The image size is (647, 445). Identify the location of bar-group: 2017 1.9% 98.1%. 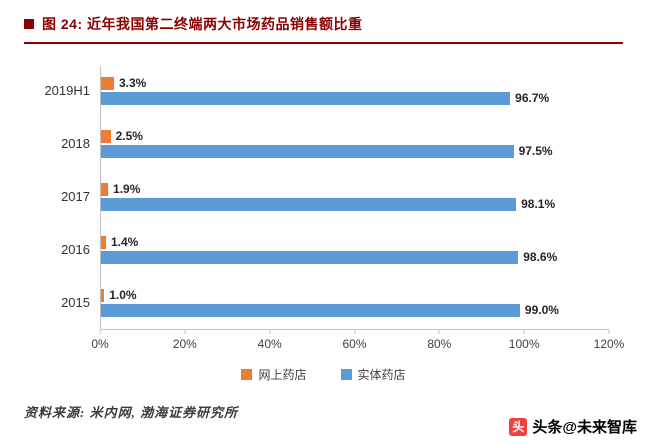
(316, 196).